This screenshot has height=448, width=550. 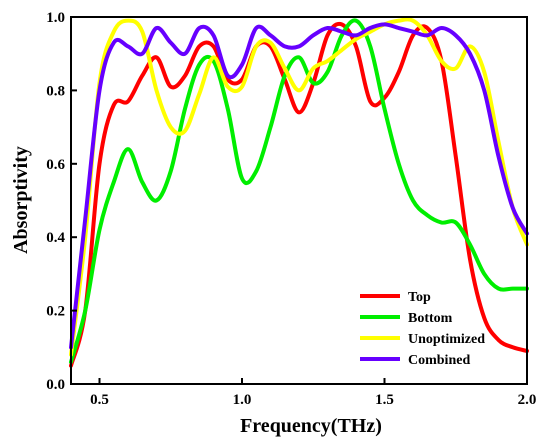 What do you see at coordinates (311, 426) in the screenshot?
I see `x-axis-label: Frequency(THz)` at bounding box center [311, 426].